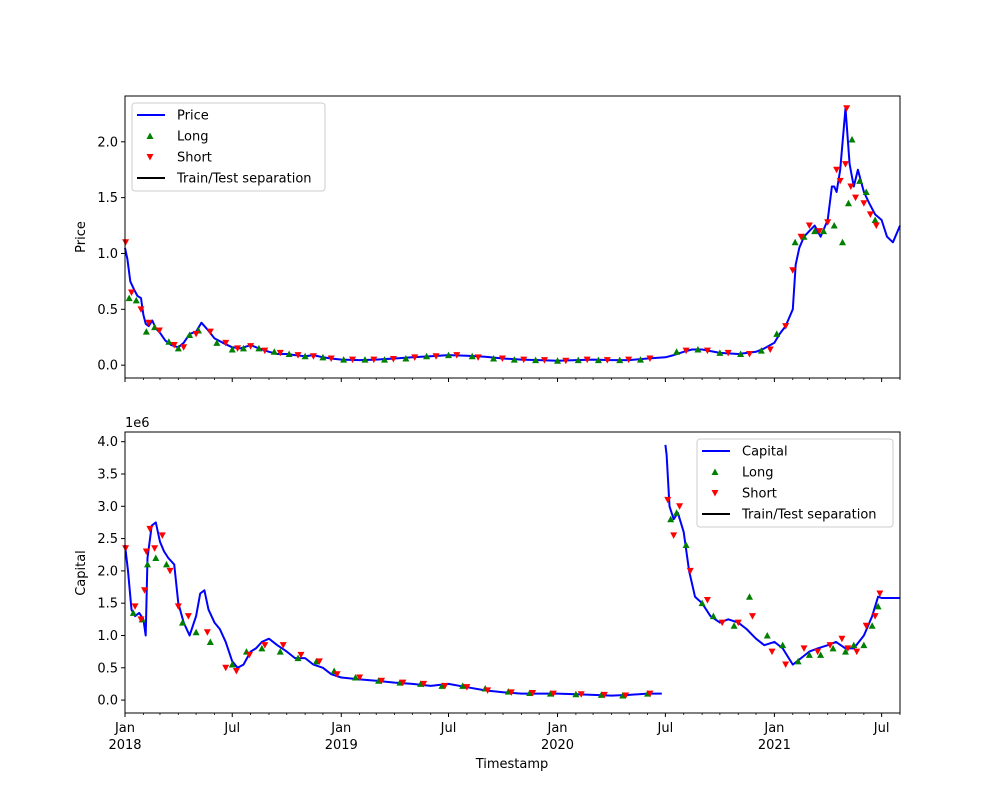  What do you see at coordinates (795, 483) in the screenshot?
I see `capital-legend: Capital Long Short Train/Test separation` at bounding box center [795, 483].